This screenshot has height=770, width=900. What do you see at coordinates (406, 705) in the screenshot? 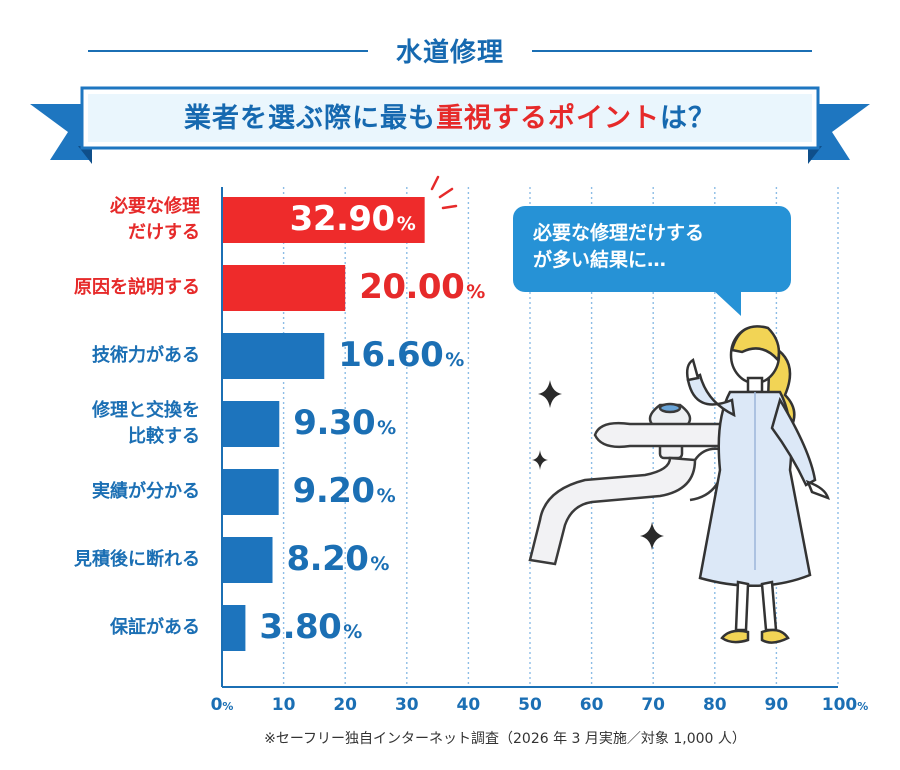
I see `x-tick-label: 30` at bounding box center [406, 705].